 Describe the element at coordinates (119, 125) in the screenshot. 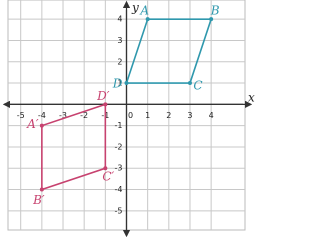

I see `y-tick-label: -1` at that location.